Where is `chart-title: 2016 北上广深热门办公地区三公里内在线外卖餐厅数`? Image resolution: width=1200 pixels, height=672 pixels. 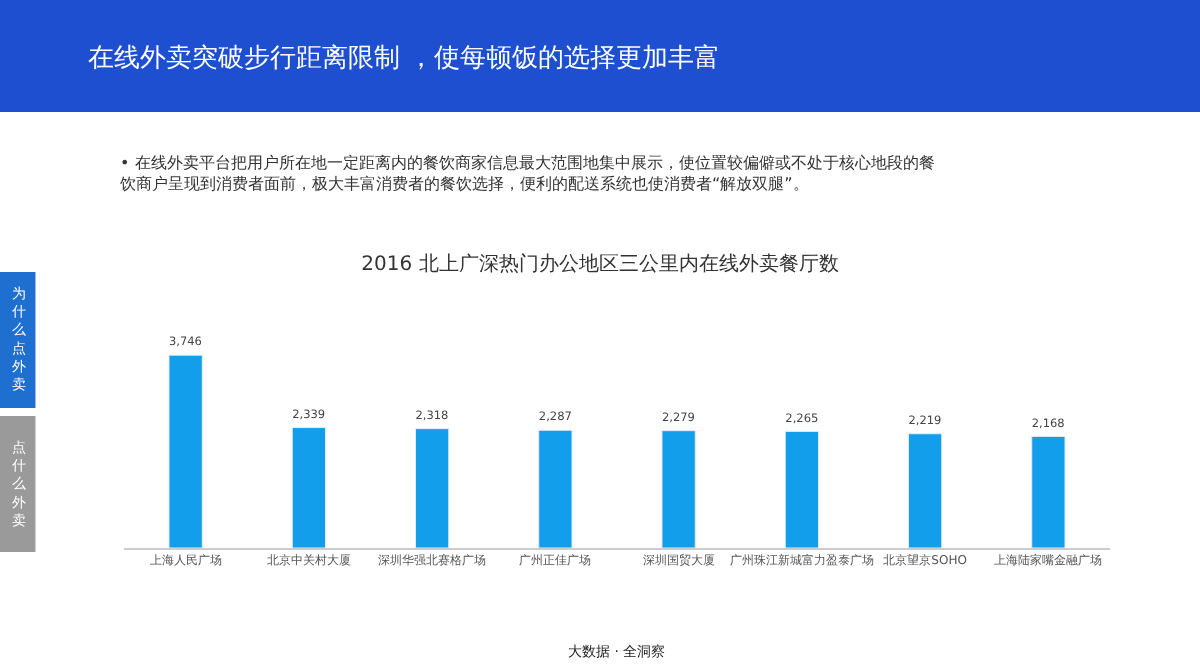
chart-title: 2016 北上广深热门办公地区三公里内在线外卖餐厅数 is located at coordinates (600, 264).